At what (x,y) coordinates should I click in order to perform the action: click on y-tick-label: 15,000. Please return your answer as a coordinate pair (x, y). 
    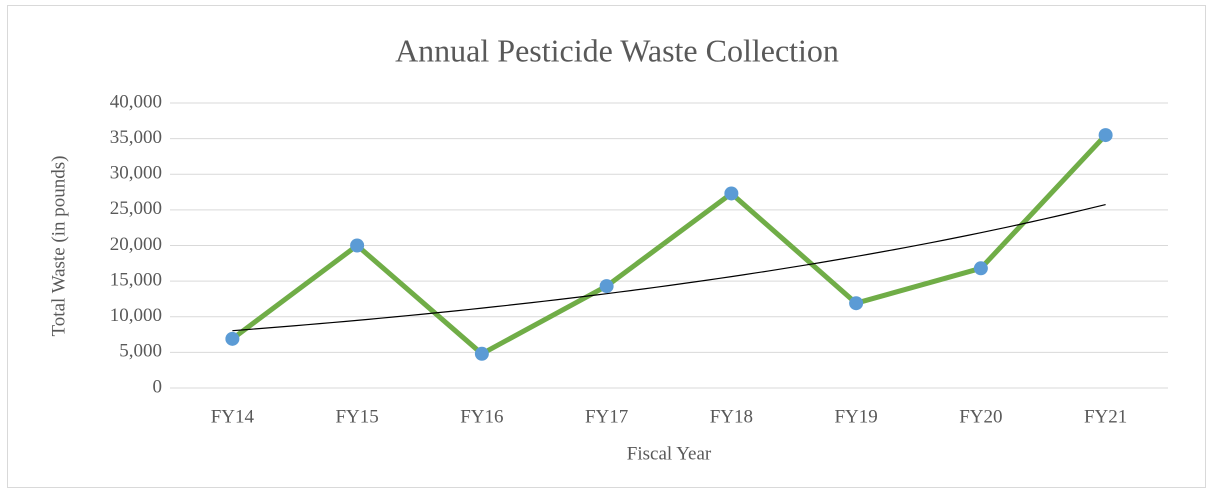
    Looking at the image, I should click on (136, 279).